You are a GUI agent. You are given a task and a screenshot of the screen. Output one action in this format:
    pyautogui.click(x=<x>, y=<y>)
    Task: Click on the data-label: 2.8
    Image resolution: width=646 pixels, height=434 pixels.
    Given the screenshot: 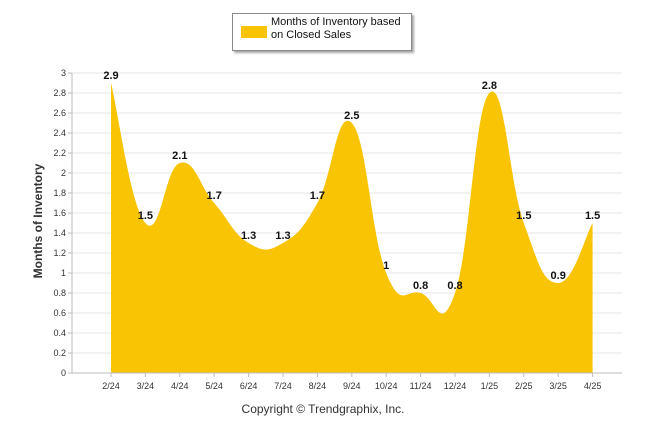 What is the action you would take?
    pyautogui.click(x=489, y=86)
    